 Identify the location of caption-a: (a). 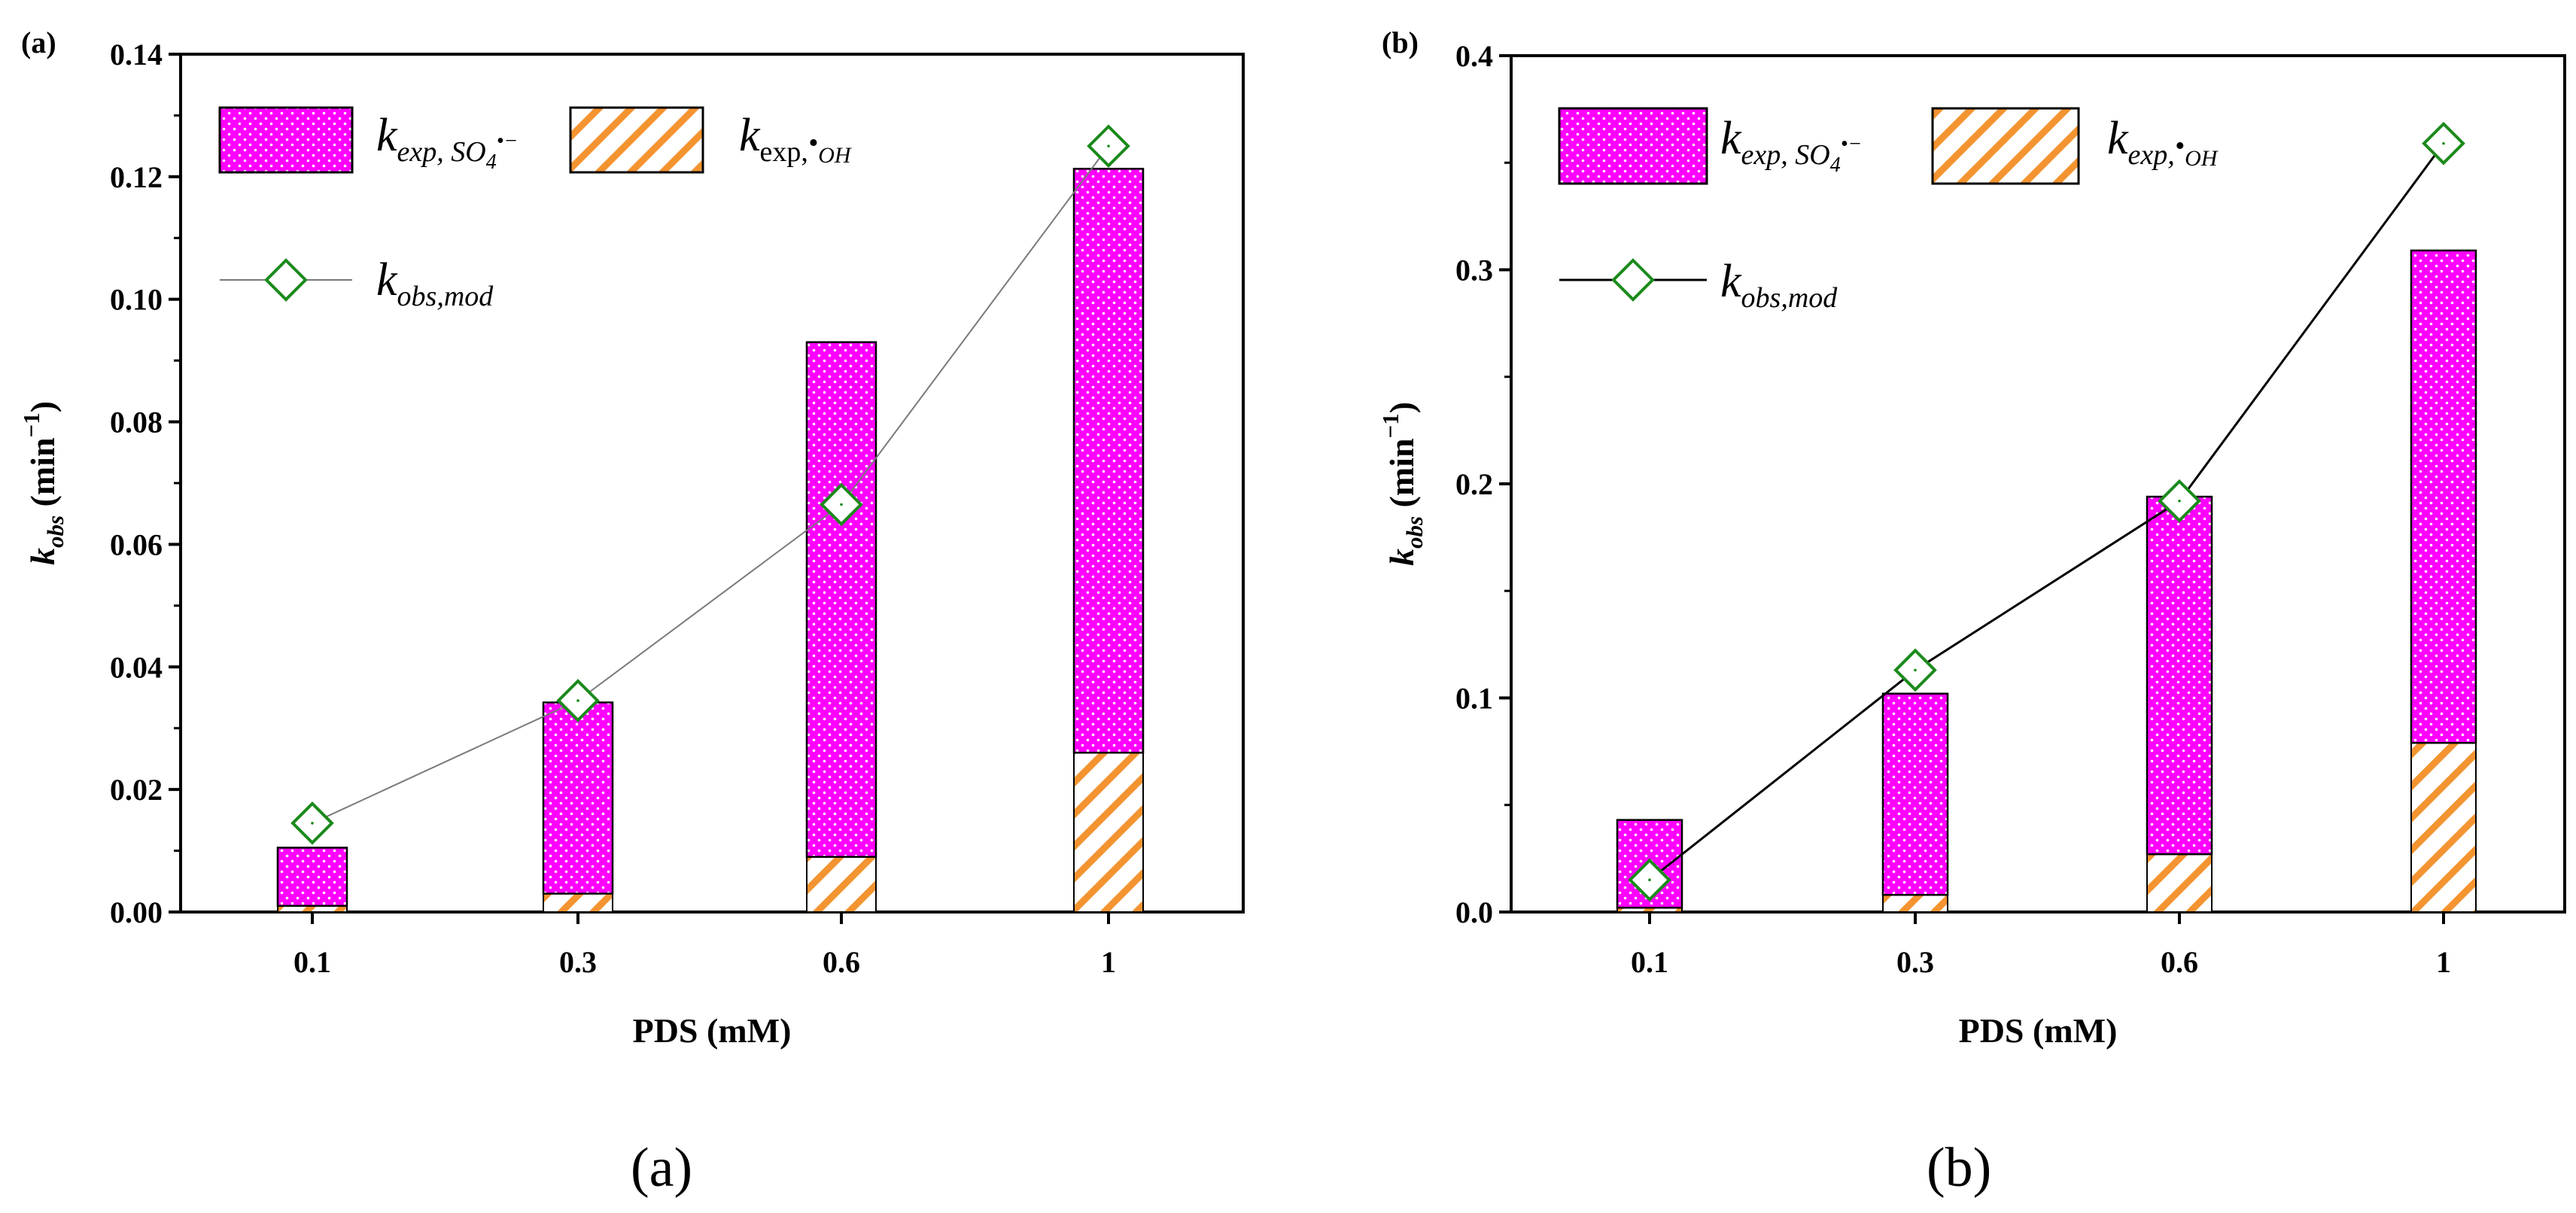
(661, 1168).